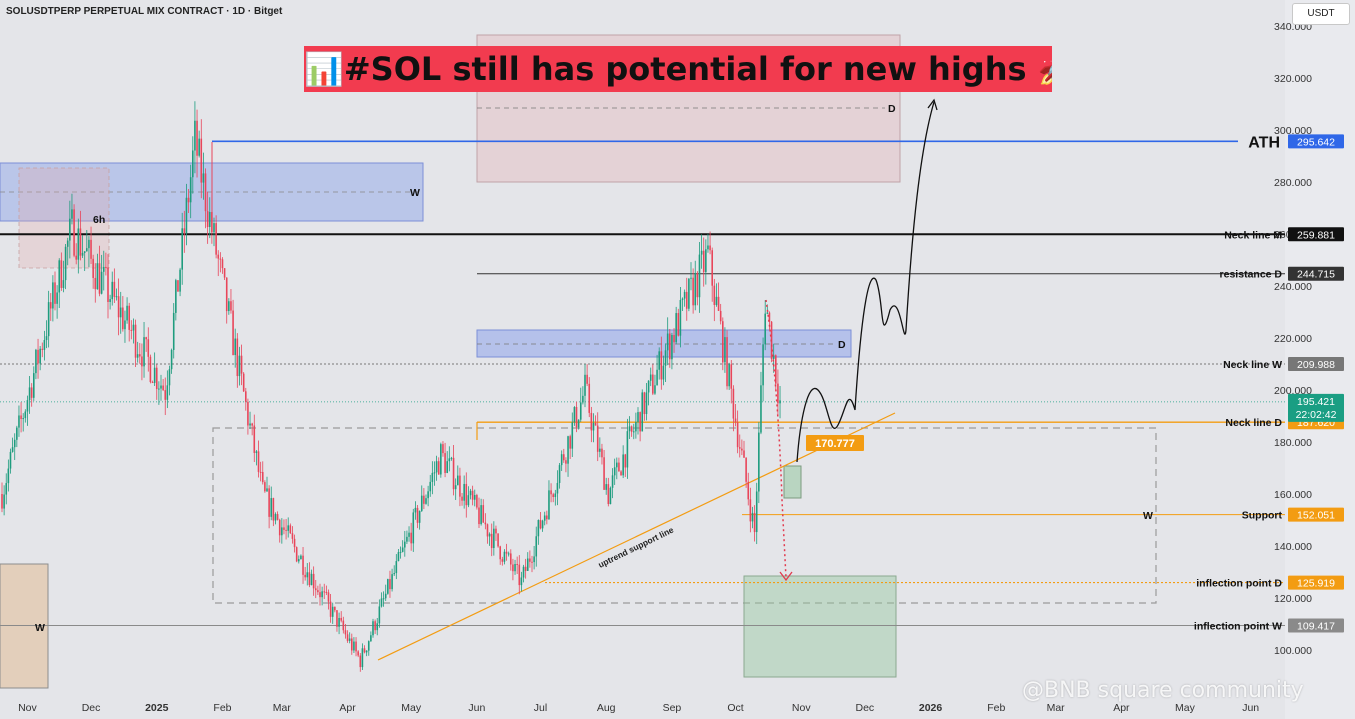  I want to click on small-demand-zone, so click(792, 482).